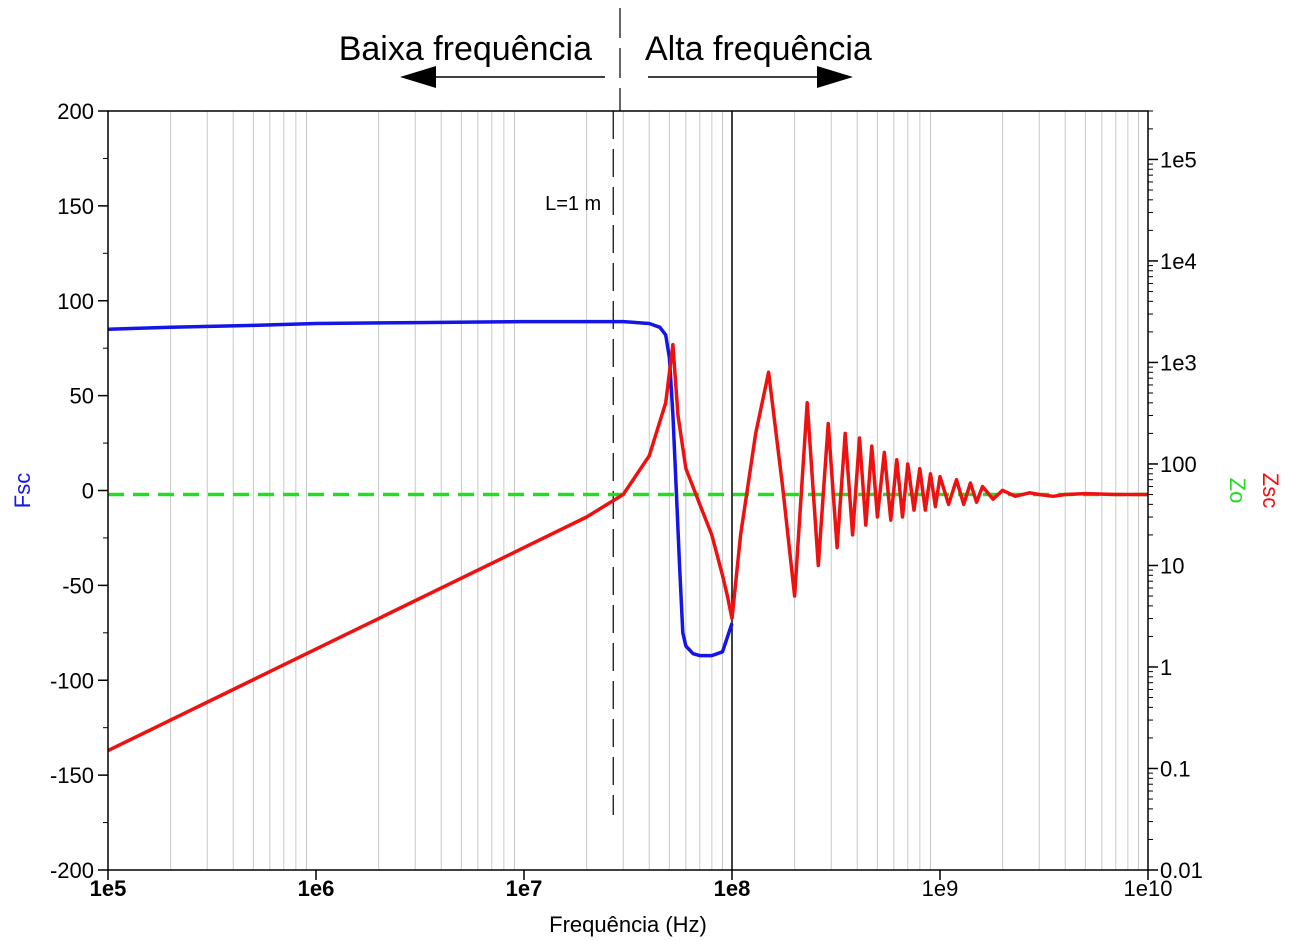 This screenshot has width=1295, height=941. I want to click on x-axis-title: Frequência (Hz), so click(628, 924).